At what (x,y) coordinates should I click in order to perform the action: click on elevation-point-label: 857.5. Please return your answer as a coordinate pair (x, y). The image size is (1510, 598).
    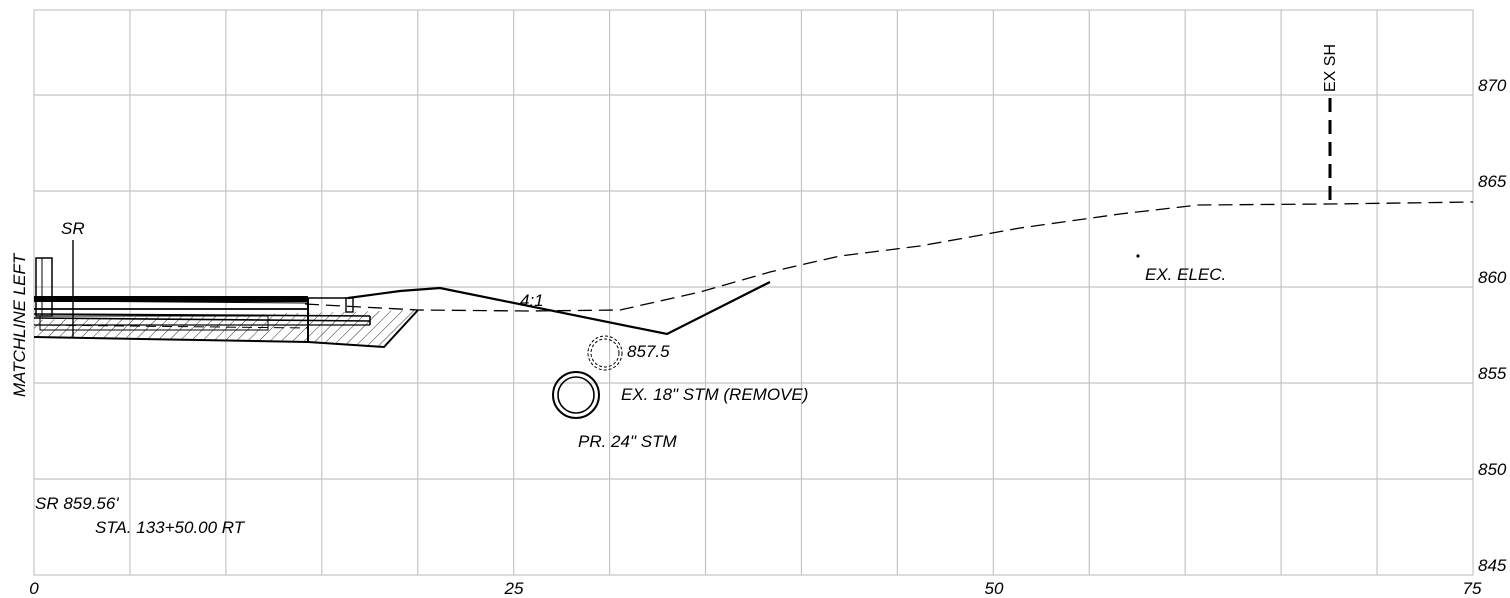
    Looking at the image, I should click on (648, 351).